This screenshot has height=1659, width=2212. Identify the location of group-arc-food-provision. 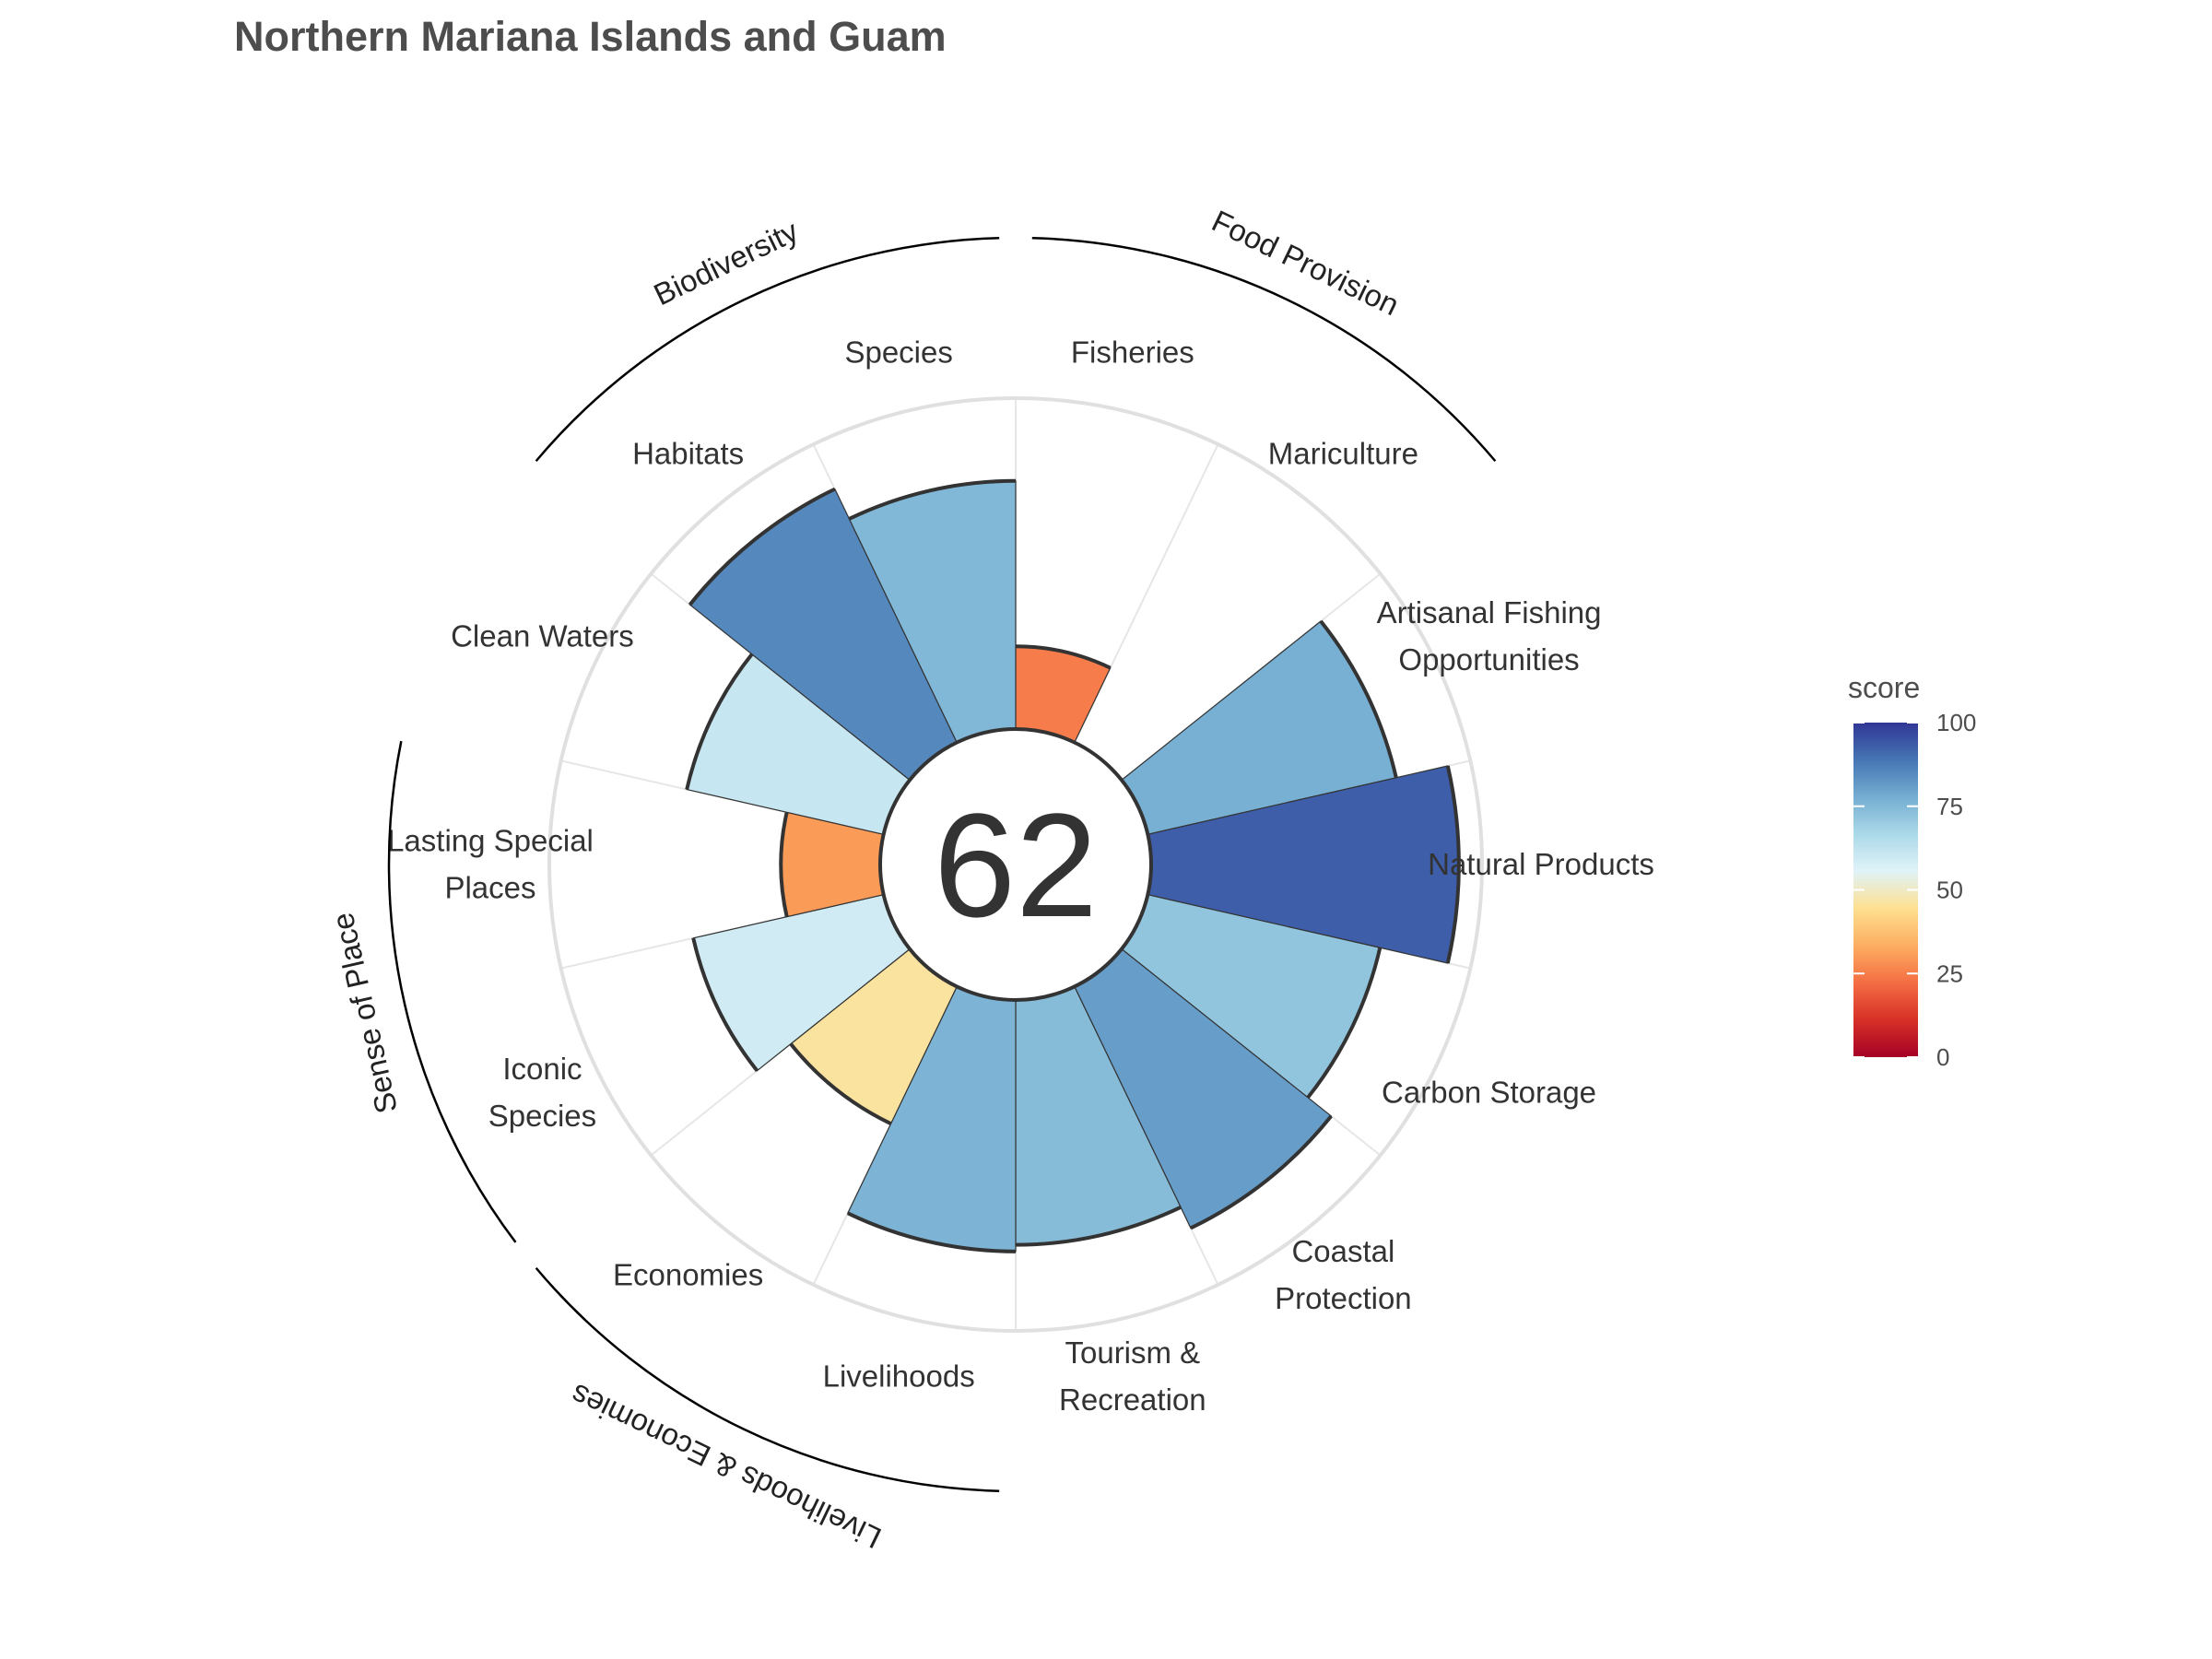
(1264, 349).